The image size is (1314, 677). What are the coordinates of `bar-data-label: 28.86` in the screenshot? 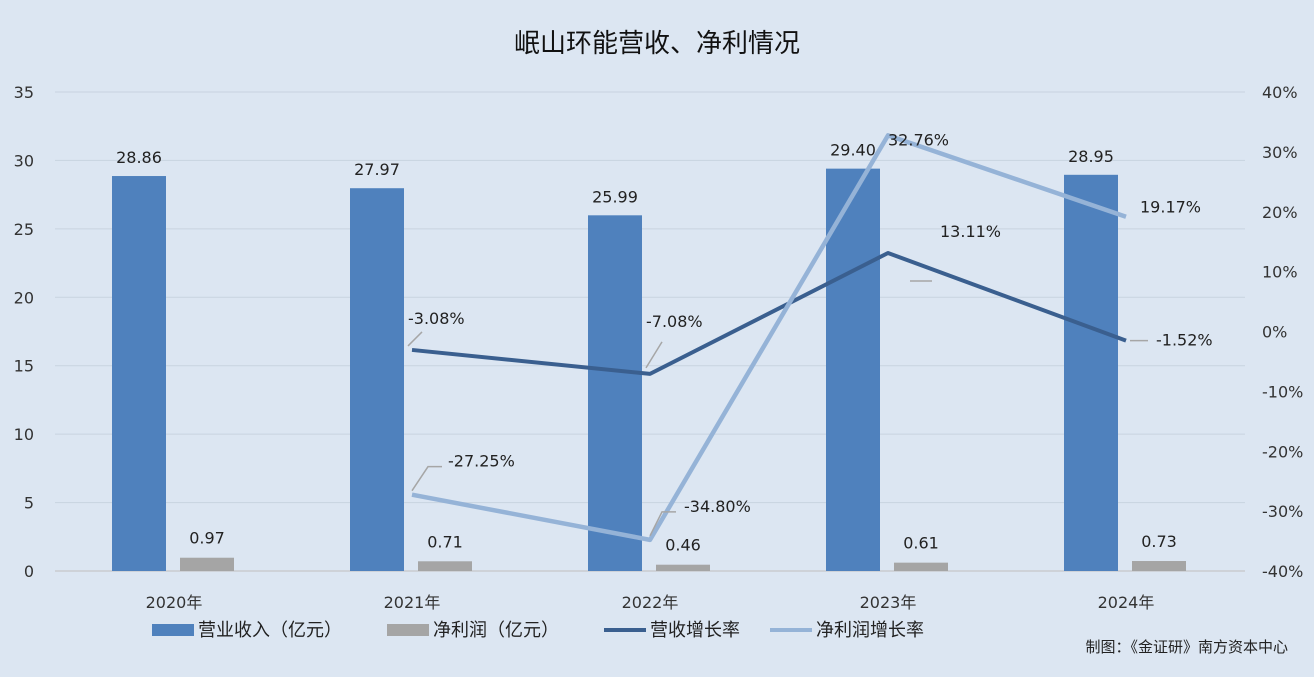 It's located at (139, 157).